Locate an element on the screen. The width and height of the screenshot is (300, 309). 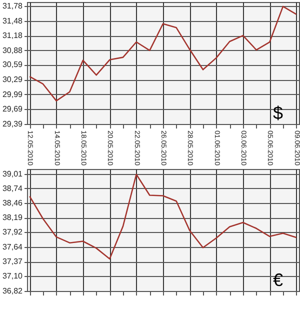
y-tick-label: 29,39 is located at coordinates (13, 124).